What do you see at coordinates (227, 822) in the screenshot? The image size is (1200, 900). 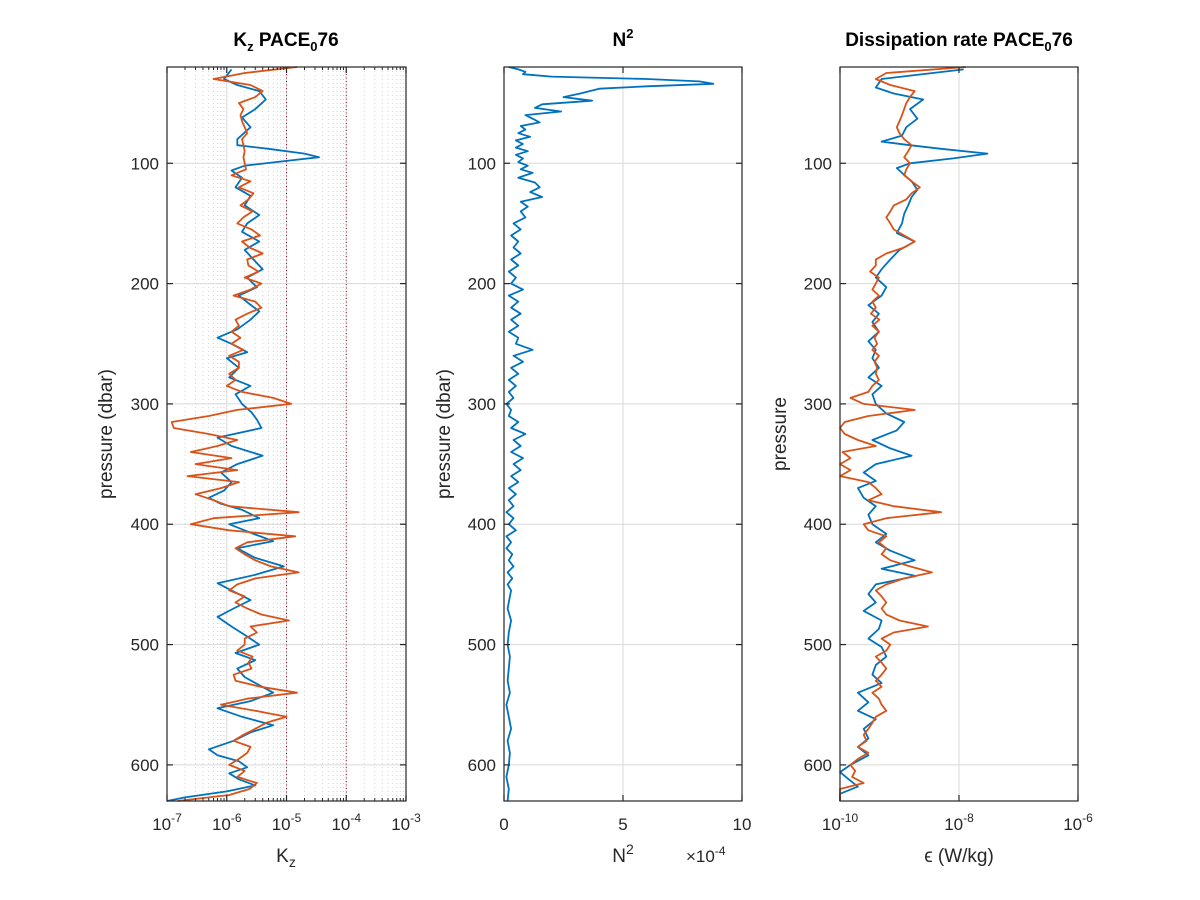 I see `kz-x-tick-label: 10⁻⁶` at bounding box center [227, 822].